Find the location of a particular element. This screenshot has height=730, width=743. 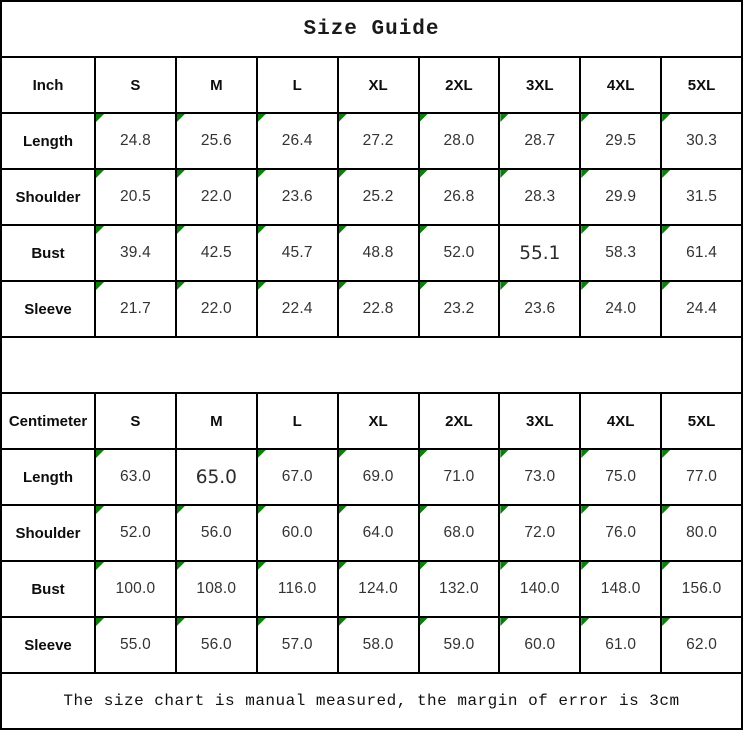

cell-inch-length-4xl: 29.5 is located at coordinates (620, 140).